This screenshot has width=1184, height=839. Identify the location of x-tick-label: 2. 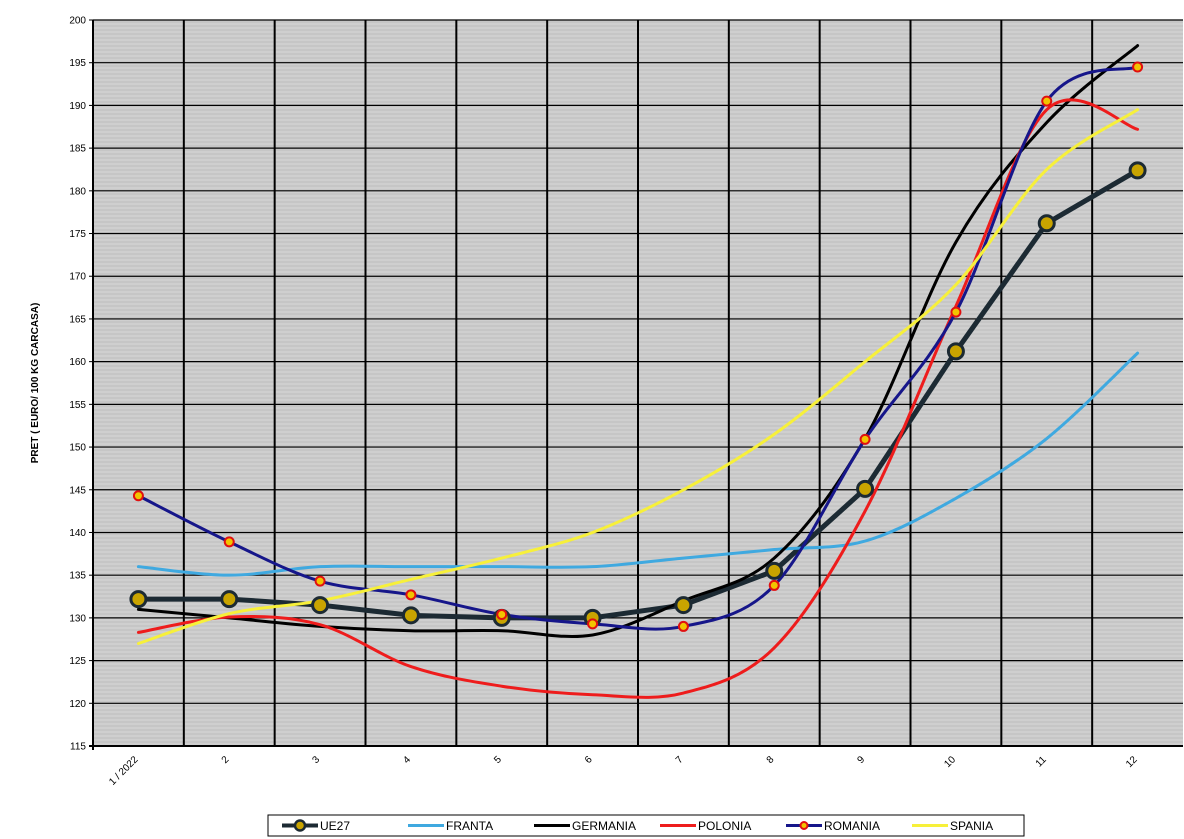
(226, 760).